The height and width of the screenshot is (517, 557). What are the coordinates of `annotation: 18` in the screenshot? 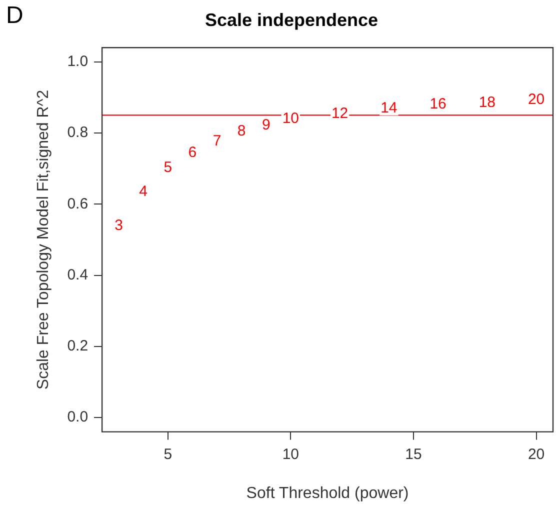 It's located at (487, 103).